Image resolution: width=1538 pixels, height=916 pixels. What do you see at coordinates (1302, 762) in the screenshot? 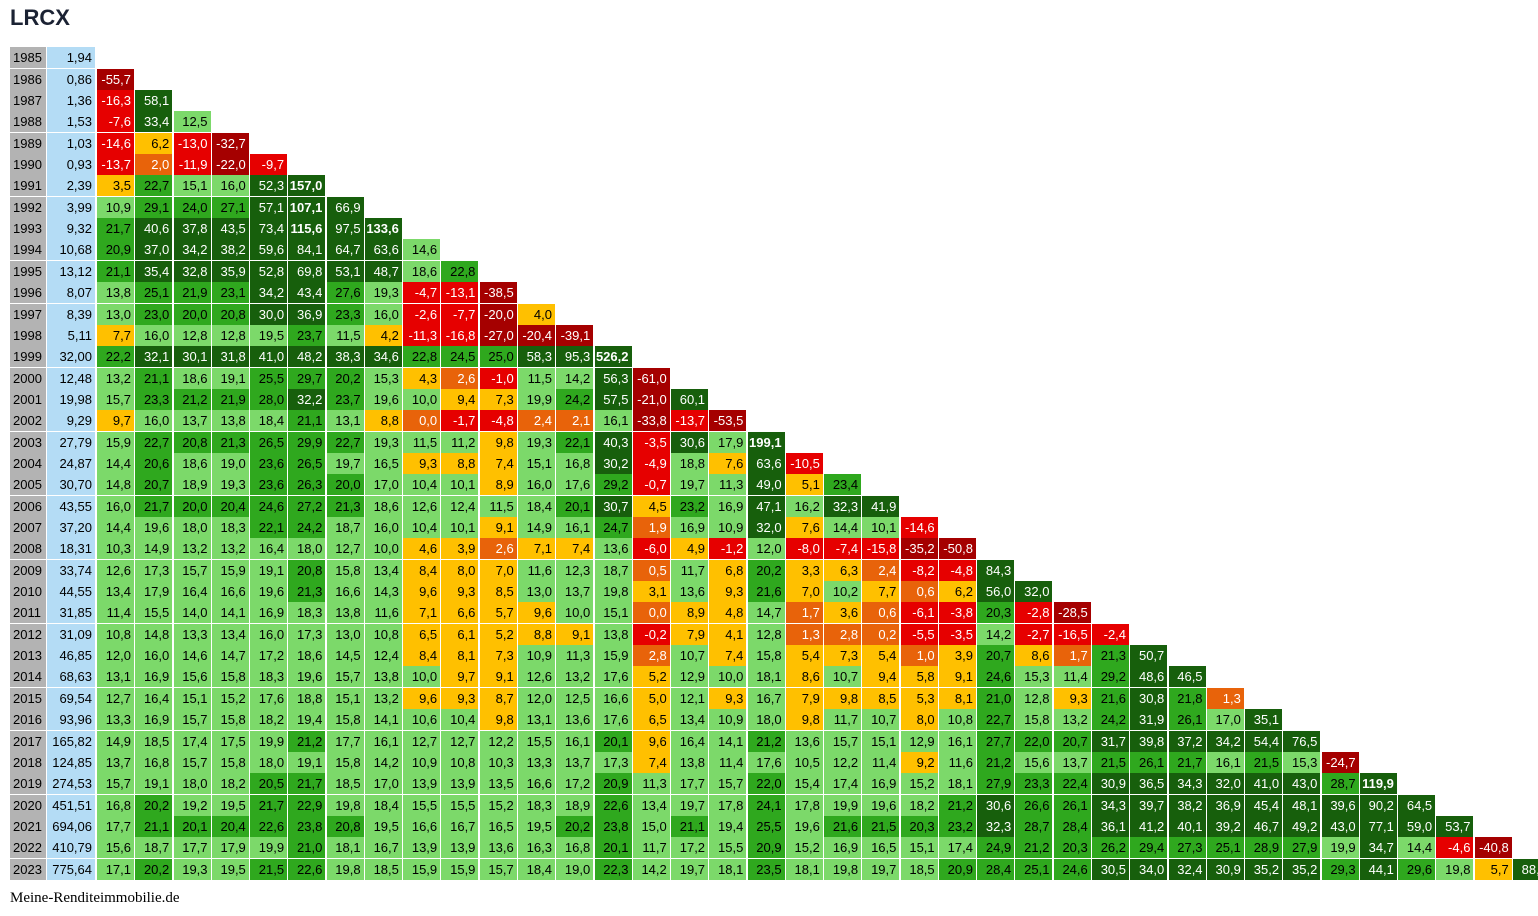
I see `return-cell: 15,3` at bounding box center [1302, 762].